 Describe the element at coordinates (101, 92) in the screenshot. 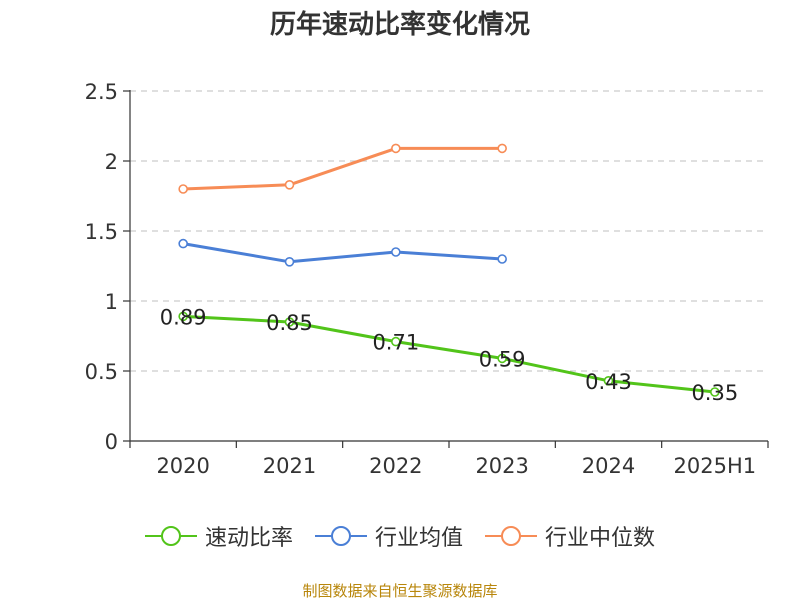

I see `y-tick-label: 2.5` at that location.